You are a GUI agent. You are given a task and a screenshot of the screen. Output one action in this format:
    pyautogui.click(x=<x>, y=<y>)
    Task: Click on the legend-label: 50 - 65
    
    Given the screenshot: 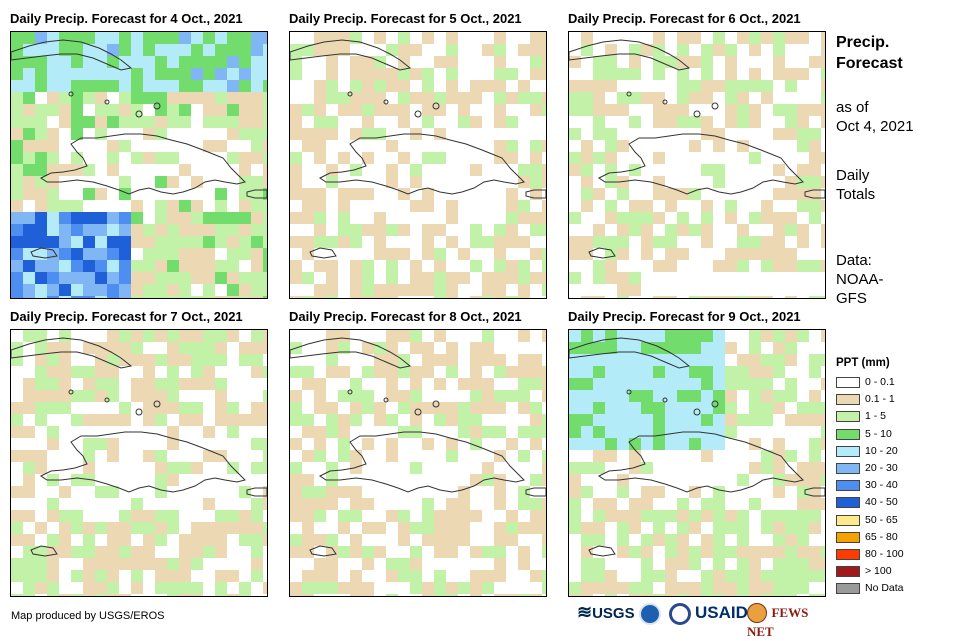 What is the action you would take?
    pyautogui.click(x=881, y=519)
    